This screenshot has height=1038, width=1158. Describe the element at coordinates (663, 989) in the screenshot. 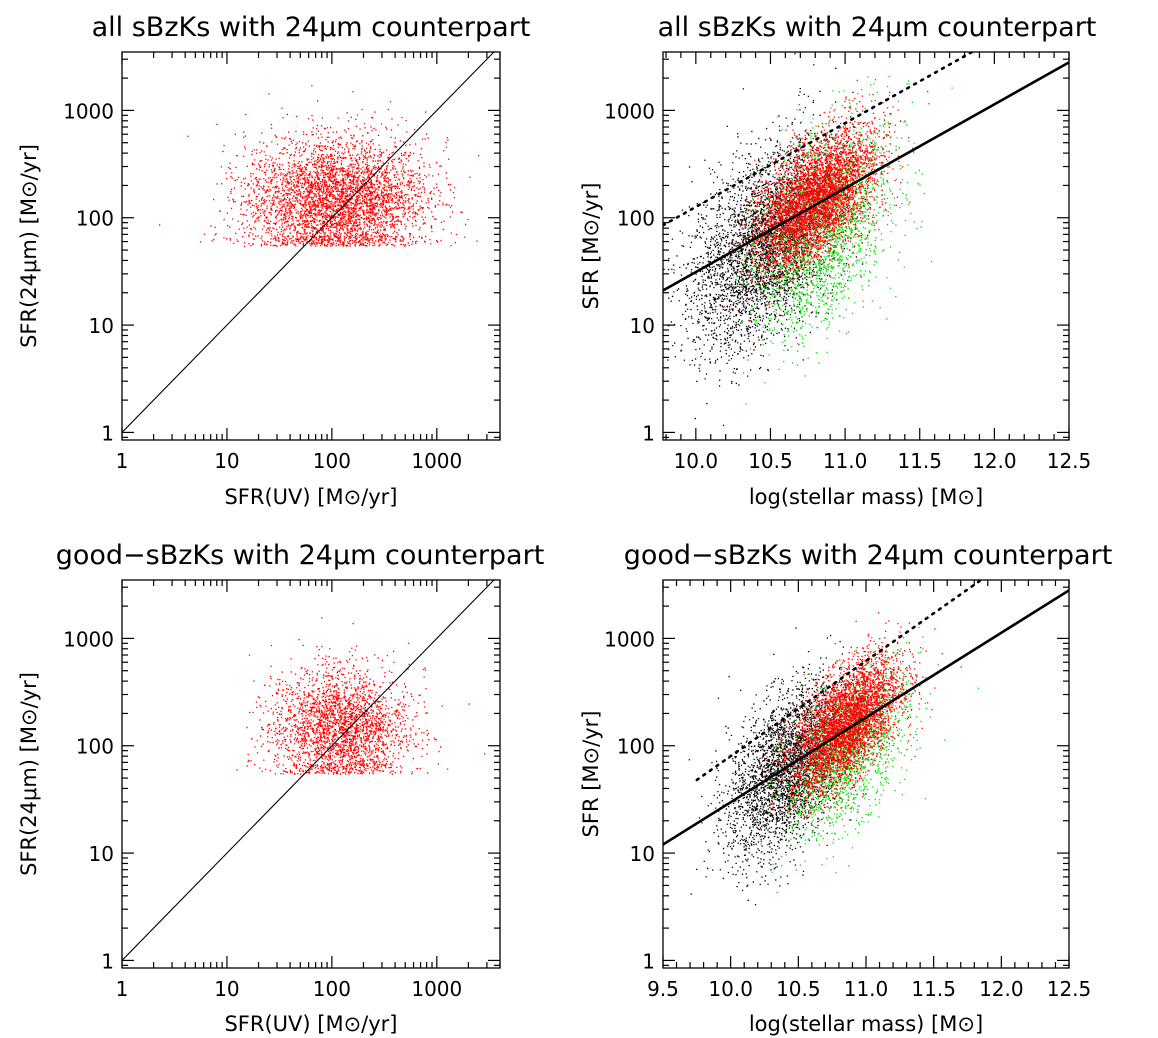

I see `tick-label: 9.5` at that location.